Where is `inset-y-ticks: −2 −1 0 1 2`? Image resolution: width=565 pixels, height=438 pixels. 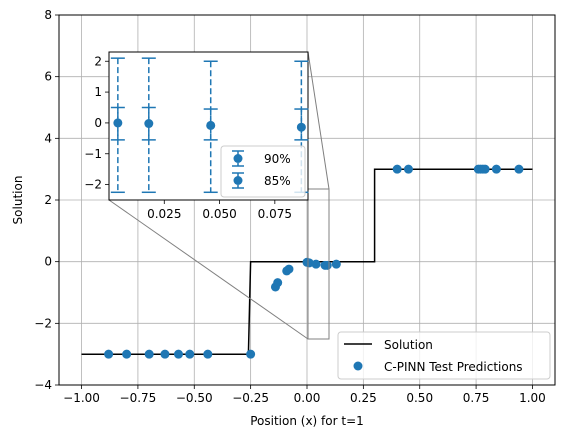
inset-y-ticks: −2 −1 0 1 2 is located at coordinates (96, 123).